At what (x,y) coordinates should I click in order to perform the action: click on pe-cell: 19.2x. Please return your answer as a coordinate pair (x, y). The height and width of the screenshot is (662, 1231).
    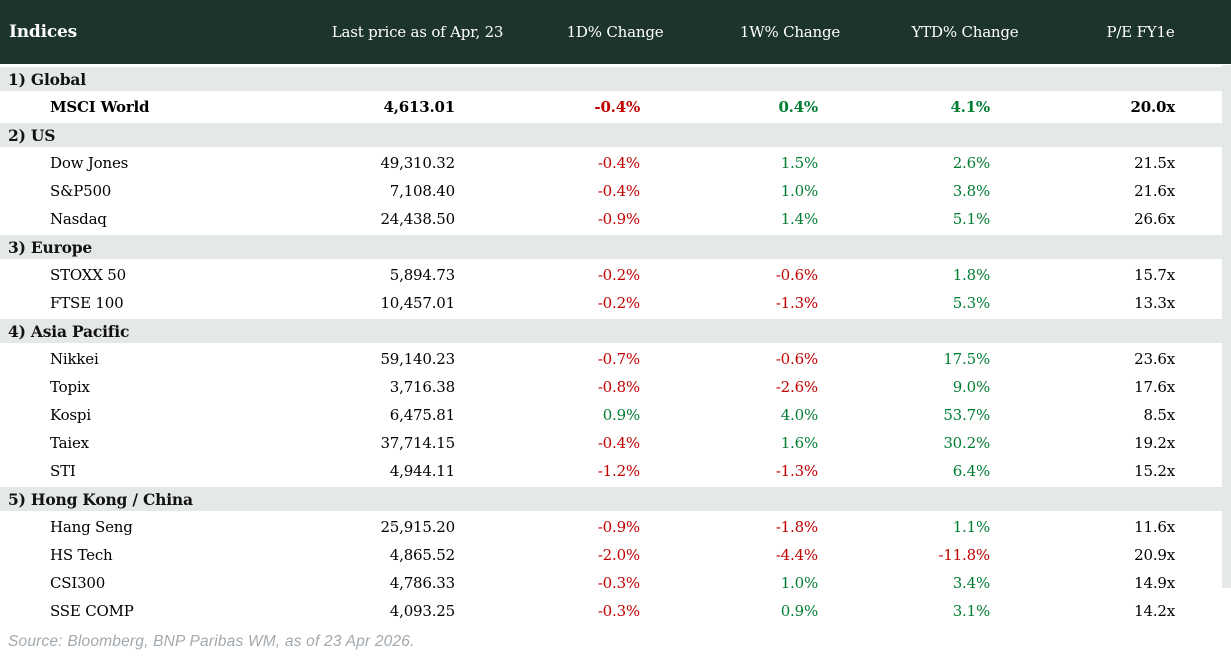
    Looking at the image, I should click on (1140, 443).